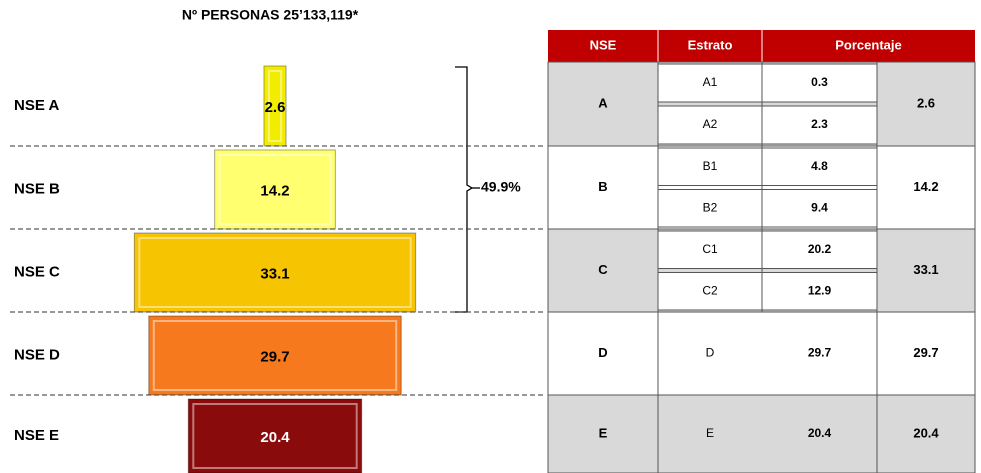  I want to click on stratum-value: 4.8, so click(819, 166).